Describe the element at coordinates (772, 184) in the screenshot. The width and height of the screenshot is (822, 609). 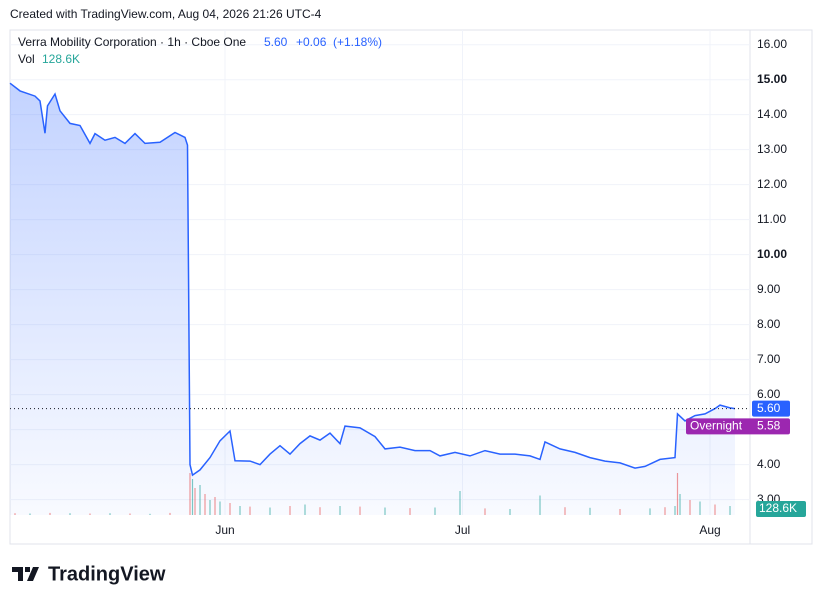
I see `y-tick-label: 12.00` at that location.